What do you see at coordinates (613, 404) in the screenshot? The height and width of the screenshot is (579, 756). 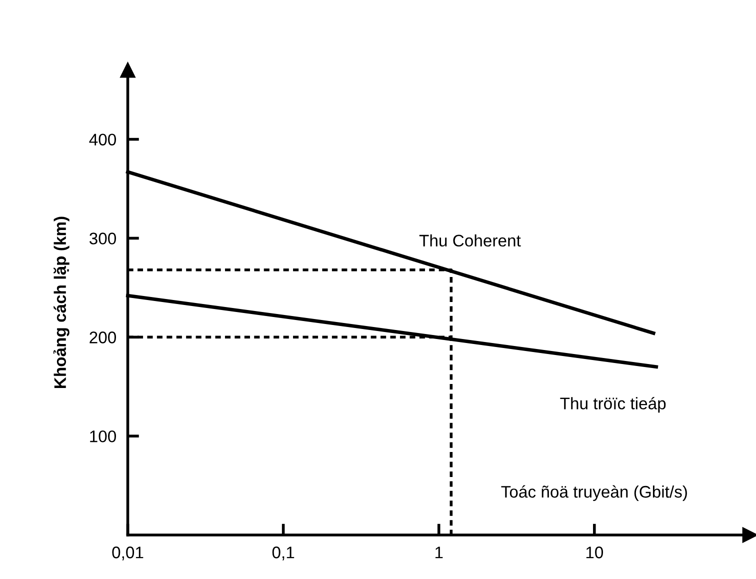 I see `series-label: Thu tröïc tieáp` at bounding box center [613, 404].